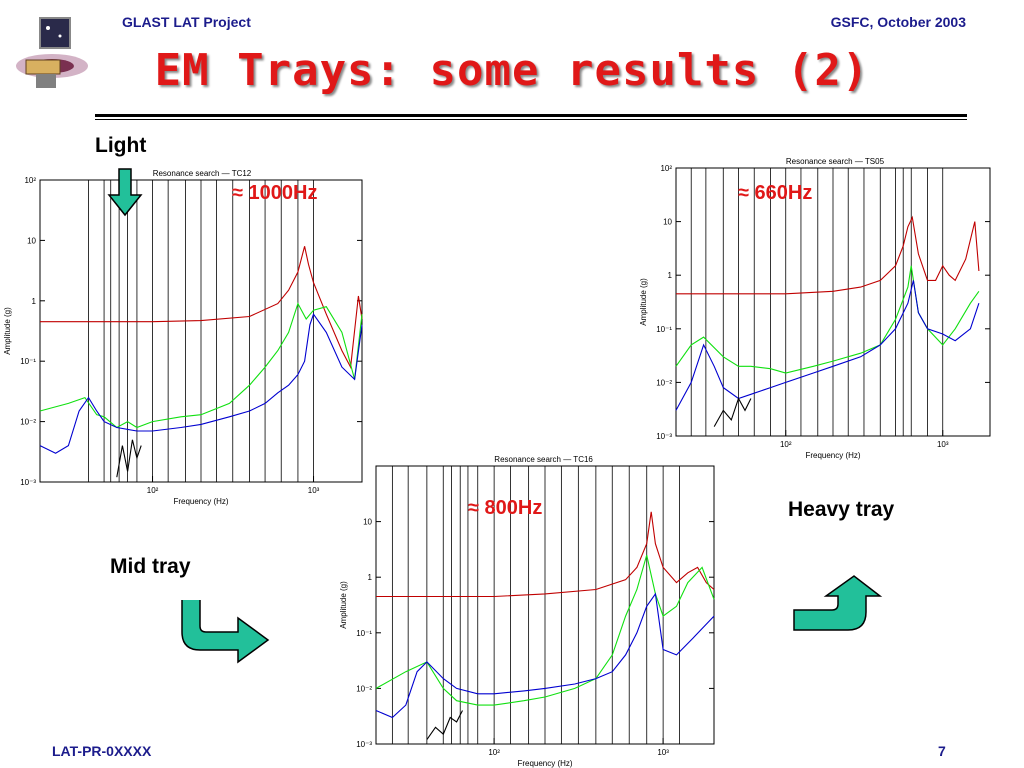 This screenshot has height=768, width=1024. Describe the element at coordinates (942, 751) in the screenshot. I see `footer-page-number: 7` at that location.